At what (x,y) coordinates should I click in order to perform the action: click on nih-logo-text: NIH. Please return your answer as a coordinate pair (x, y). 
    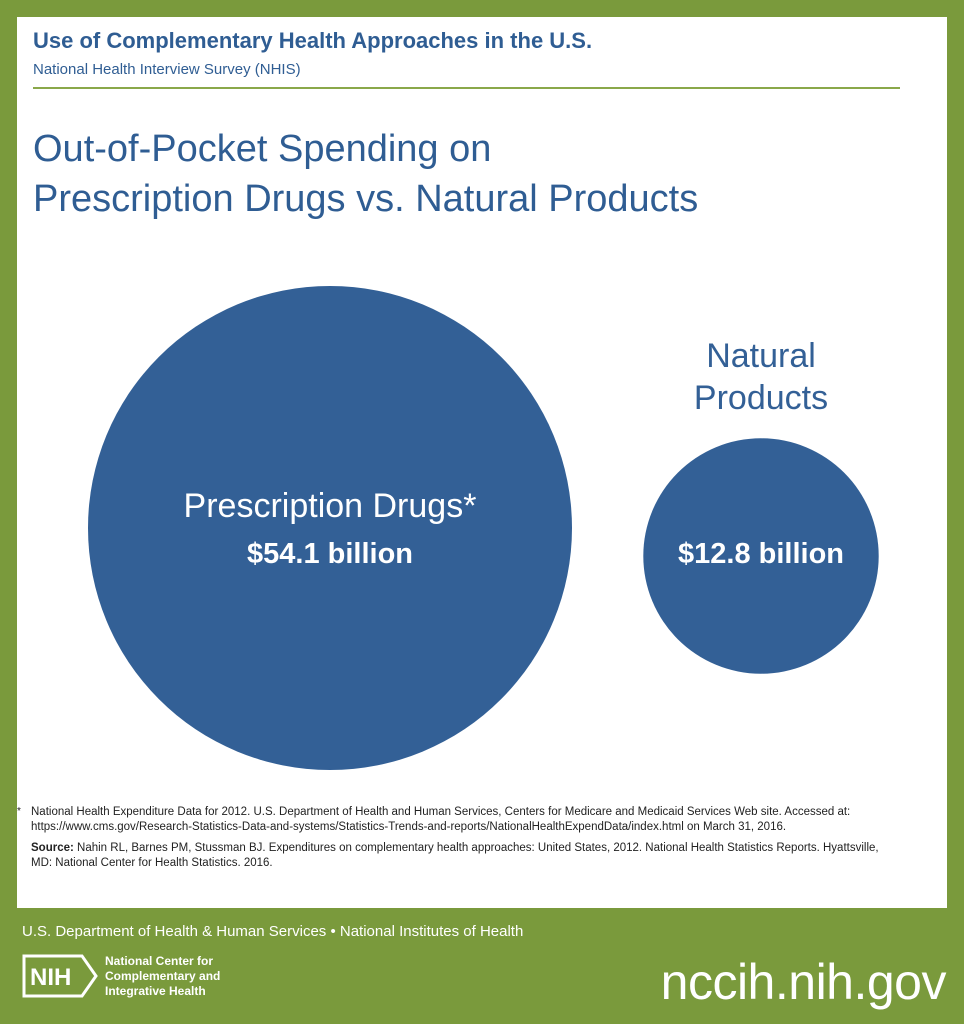
    Looking at the image, I should click on (50, 977).